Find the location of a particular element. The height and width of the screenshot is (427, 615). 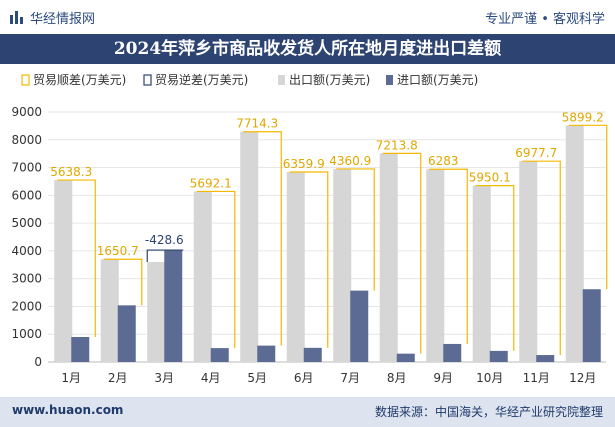

y-tick-label: 0 is located at coordinates (38, 362).